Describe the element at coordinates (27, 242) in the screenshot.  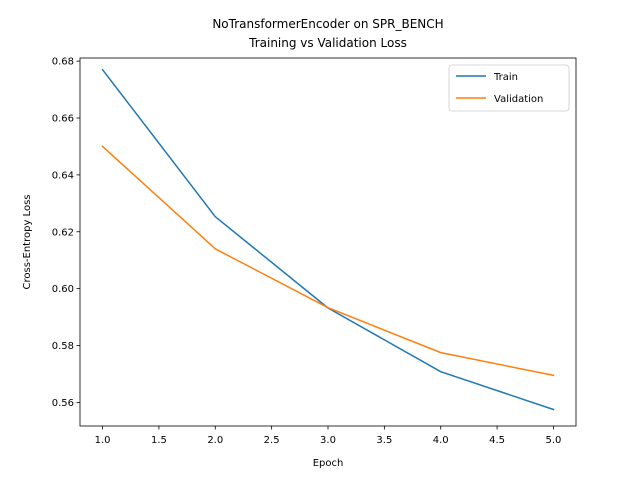
I see `y-axis-label: Cross-Entropy Loss` at that location.